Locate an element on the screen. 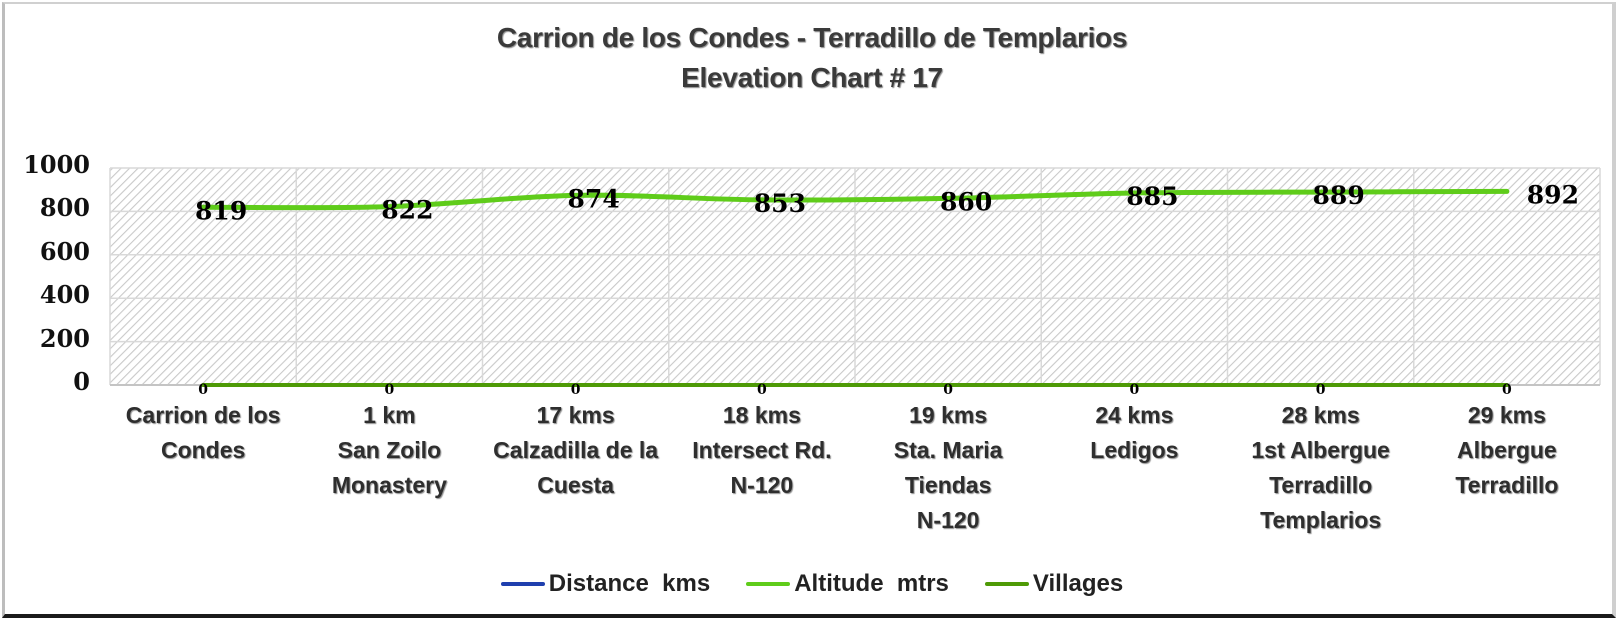  x-category-label: 18 kms Intersect Rd. N-120 is located at coordinates (762, 450).